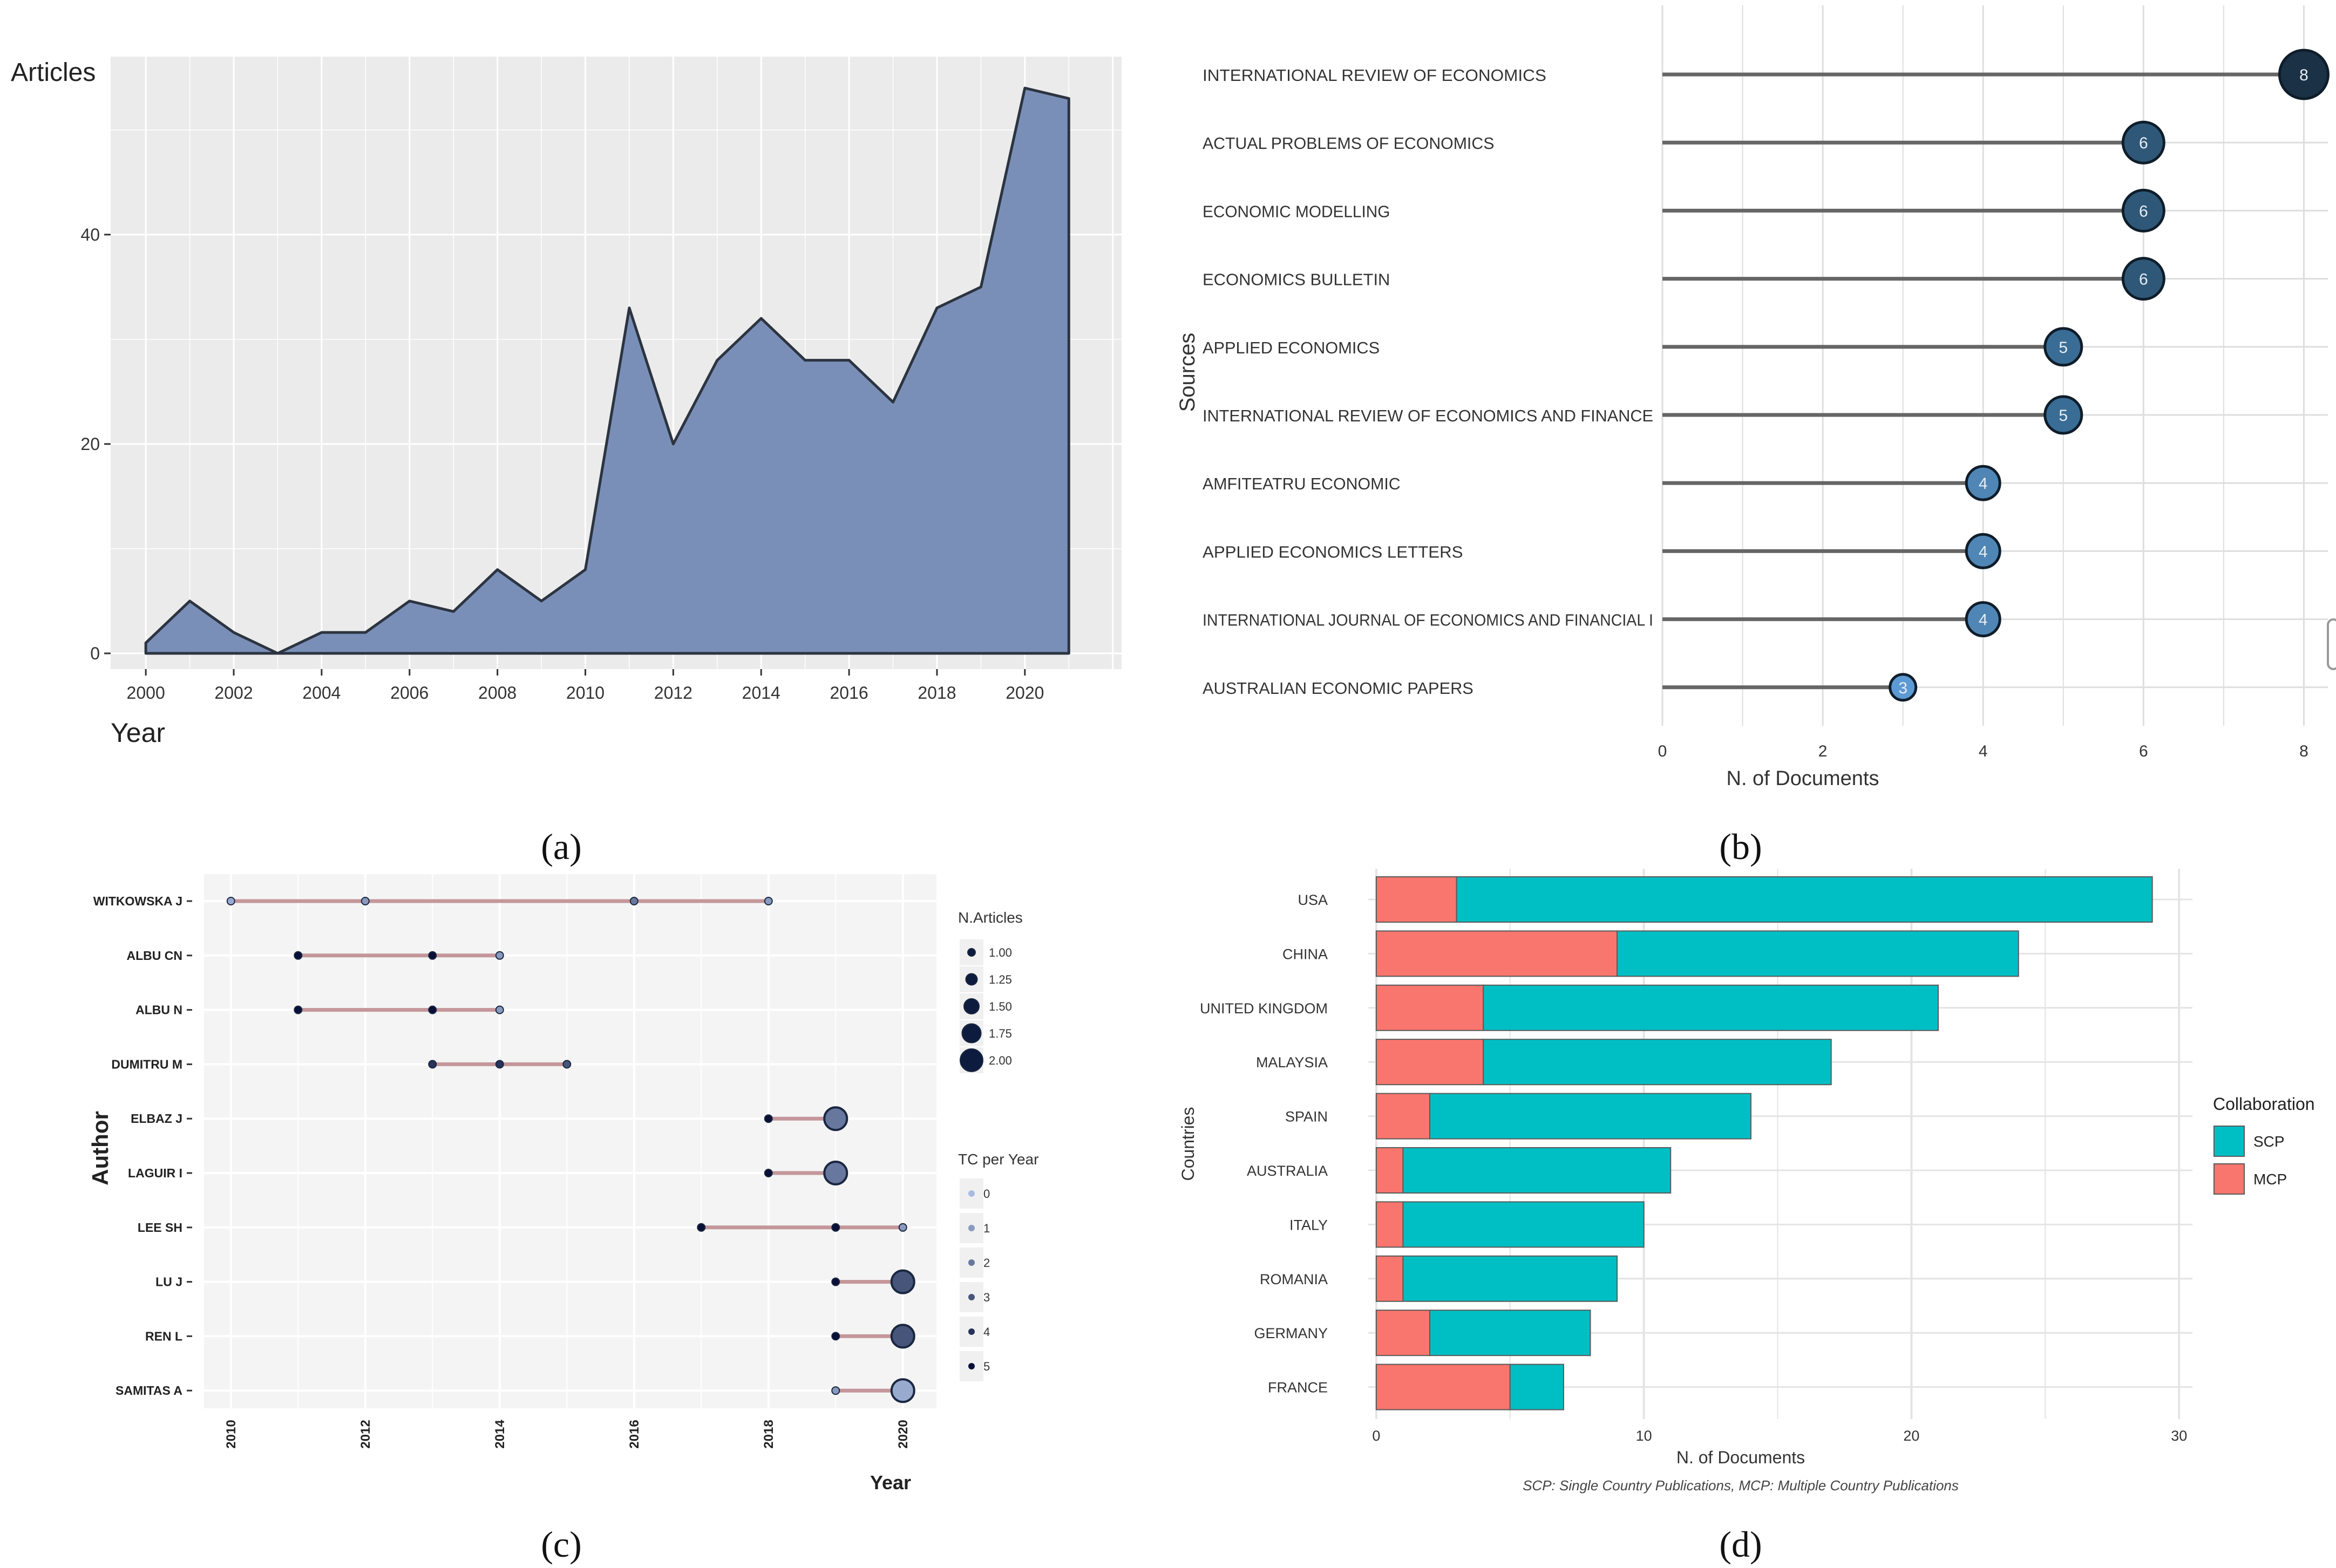 Image resolution: width=2336 pixels, height=1568 pixels. What do you see at coordinates (585, 693) in the screenshot?
I see `panel-a-x-tick-label: 2010` at bounding box center [585, 693].